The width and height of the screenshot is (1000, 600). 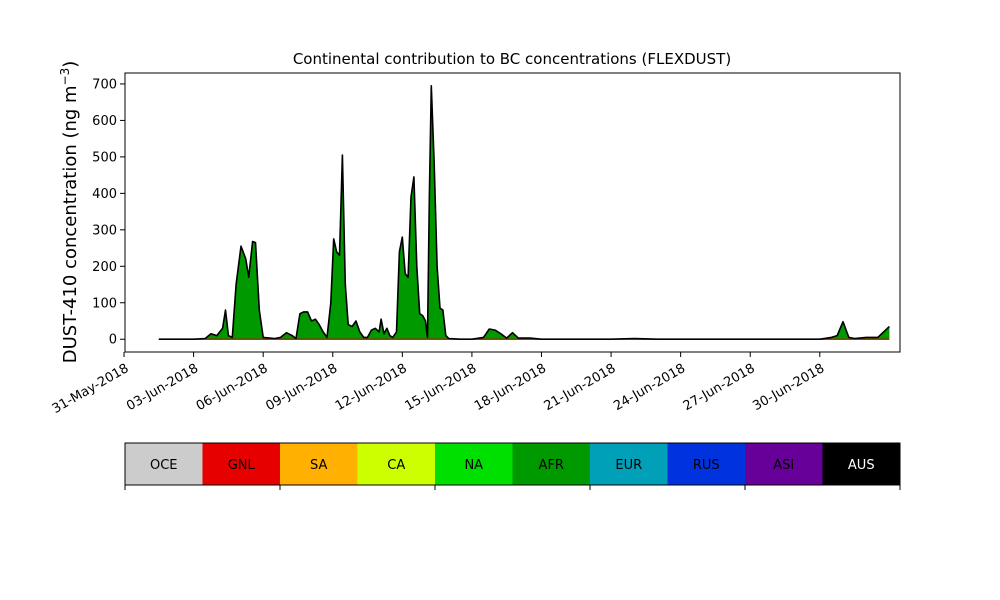 I want to click on legend-swatch-gnl, so click(x=241, y=464).